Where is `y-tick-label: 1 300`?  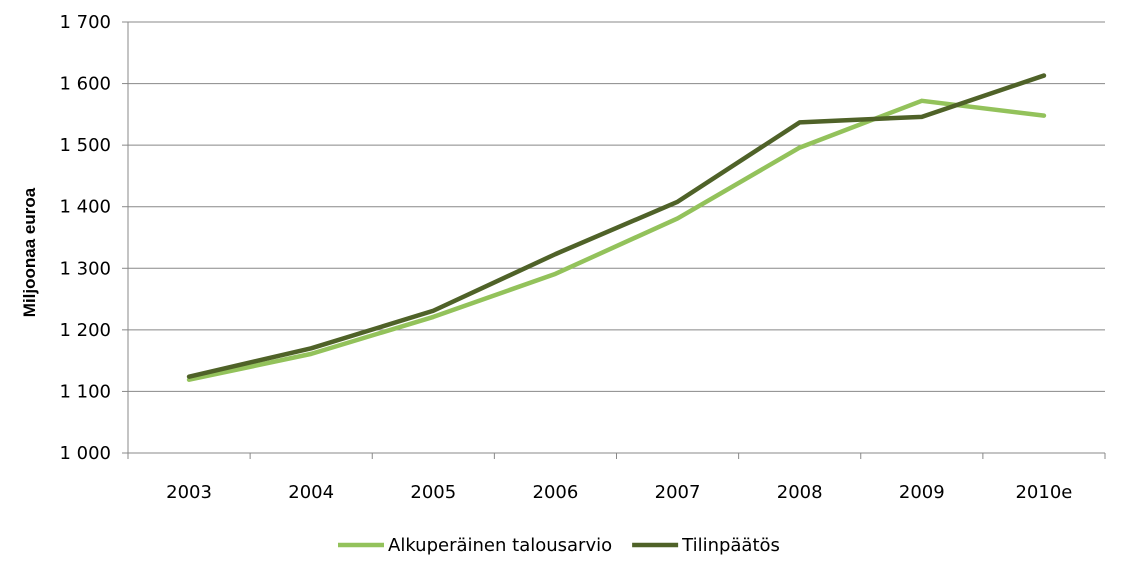 y-tick-label: 1 300 is located at coordinates (85, 268).